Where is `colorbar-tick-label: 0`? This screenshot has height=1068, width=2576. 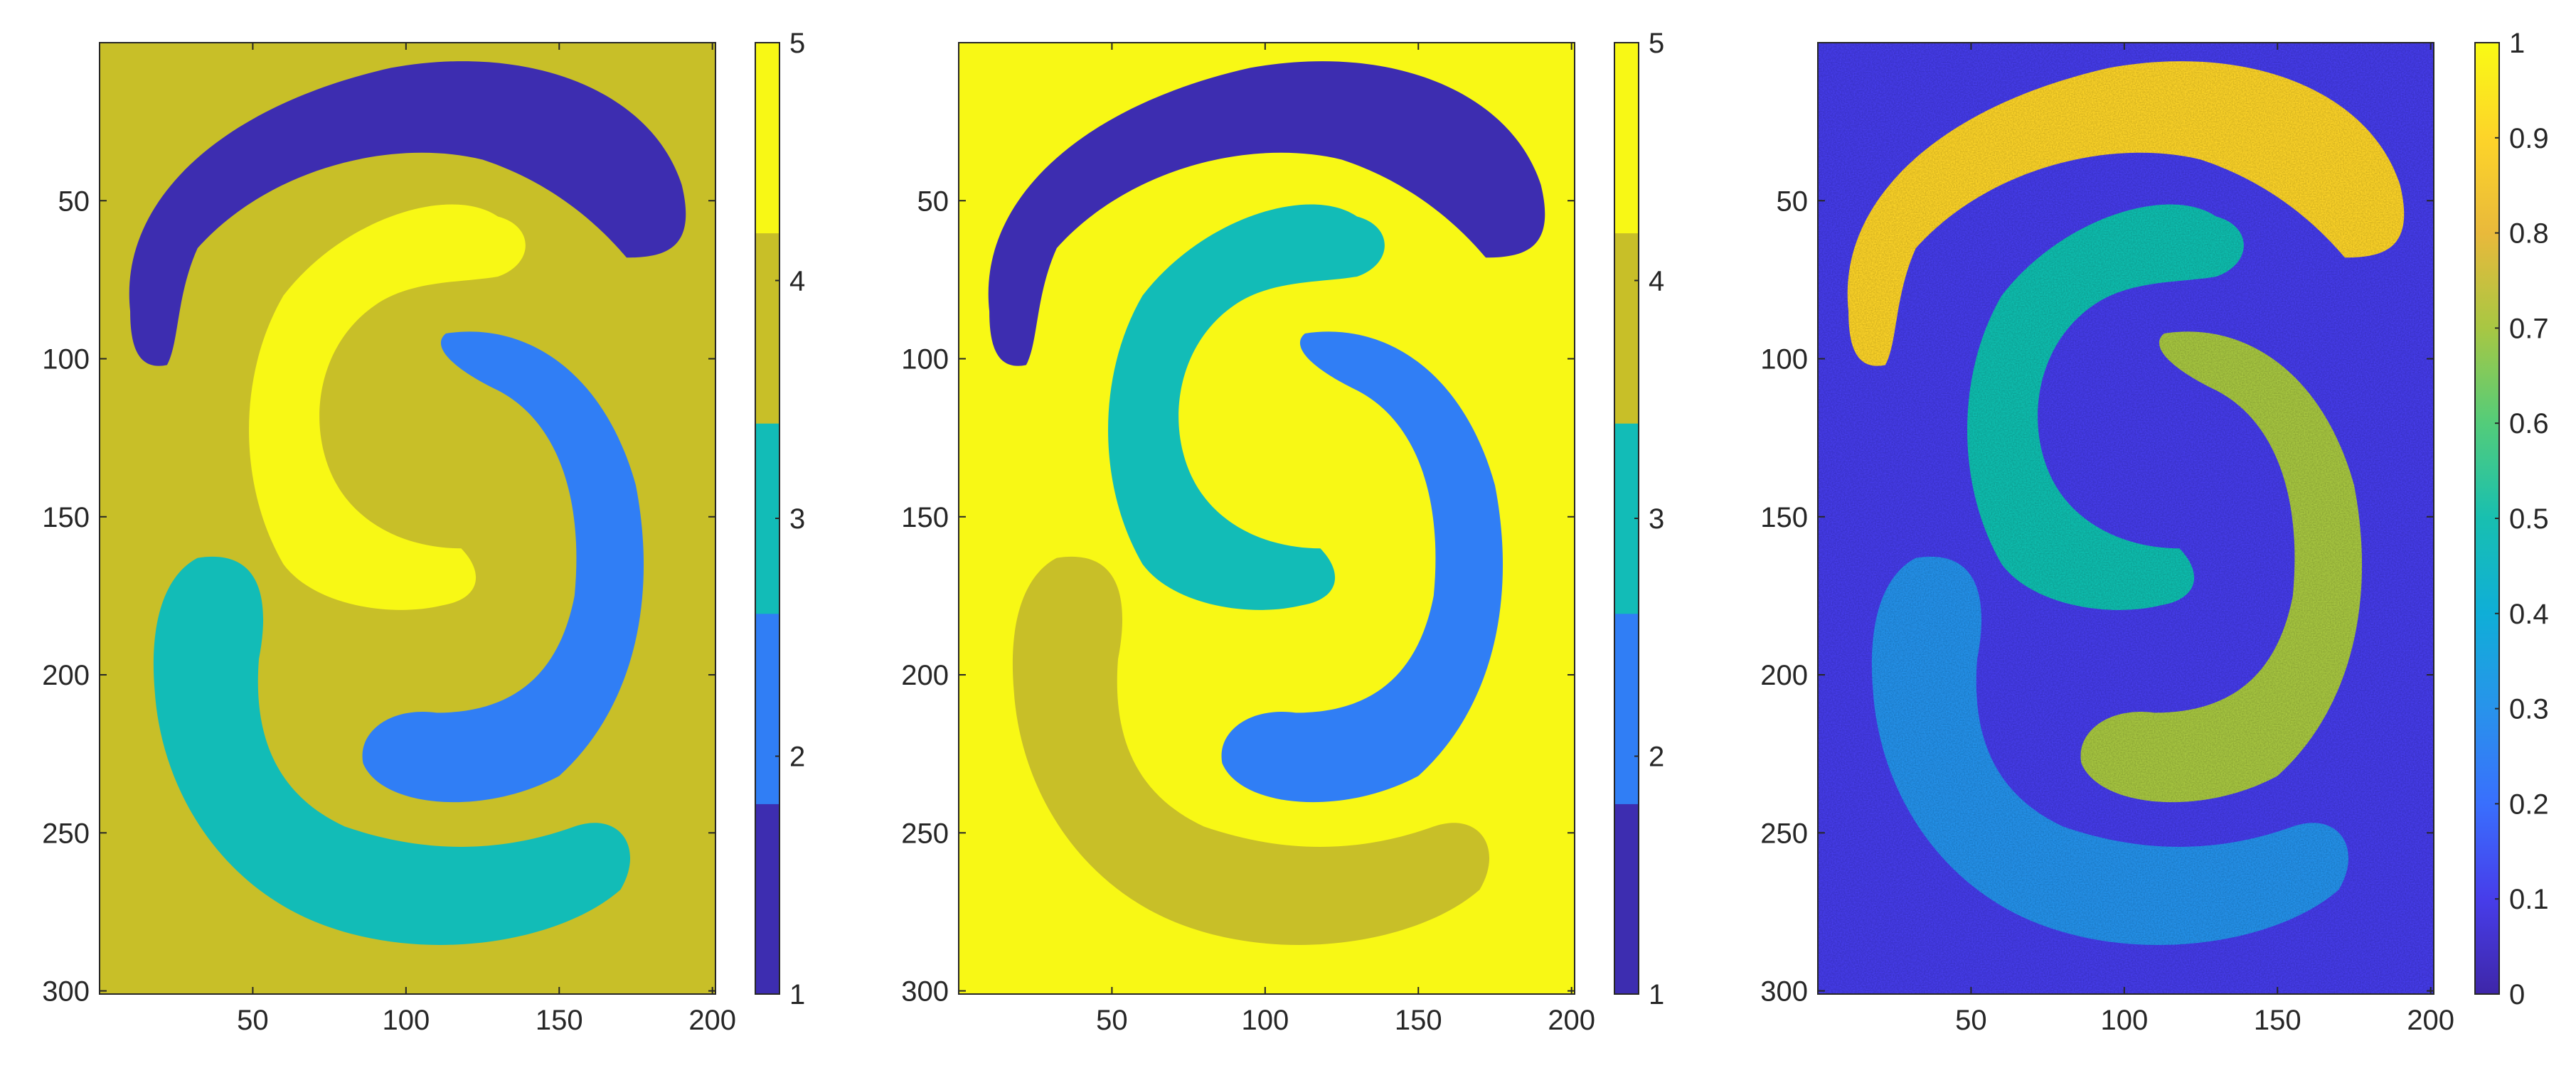 colorbar-tick-label: 0 is located at coordinates (2517, 994).